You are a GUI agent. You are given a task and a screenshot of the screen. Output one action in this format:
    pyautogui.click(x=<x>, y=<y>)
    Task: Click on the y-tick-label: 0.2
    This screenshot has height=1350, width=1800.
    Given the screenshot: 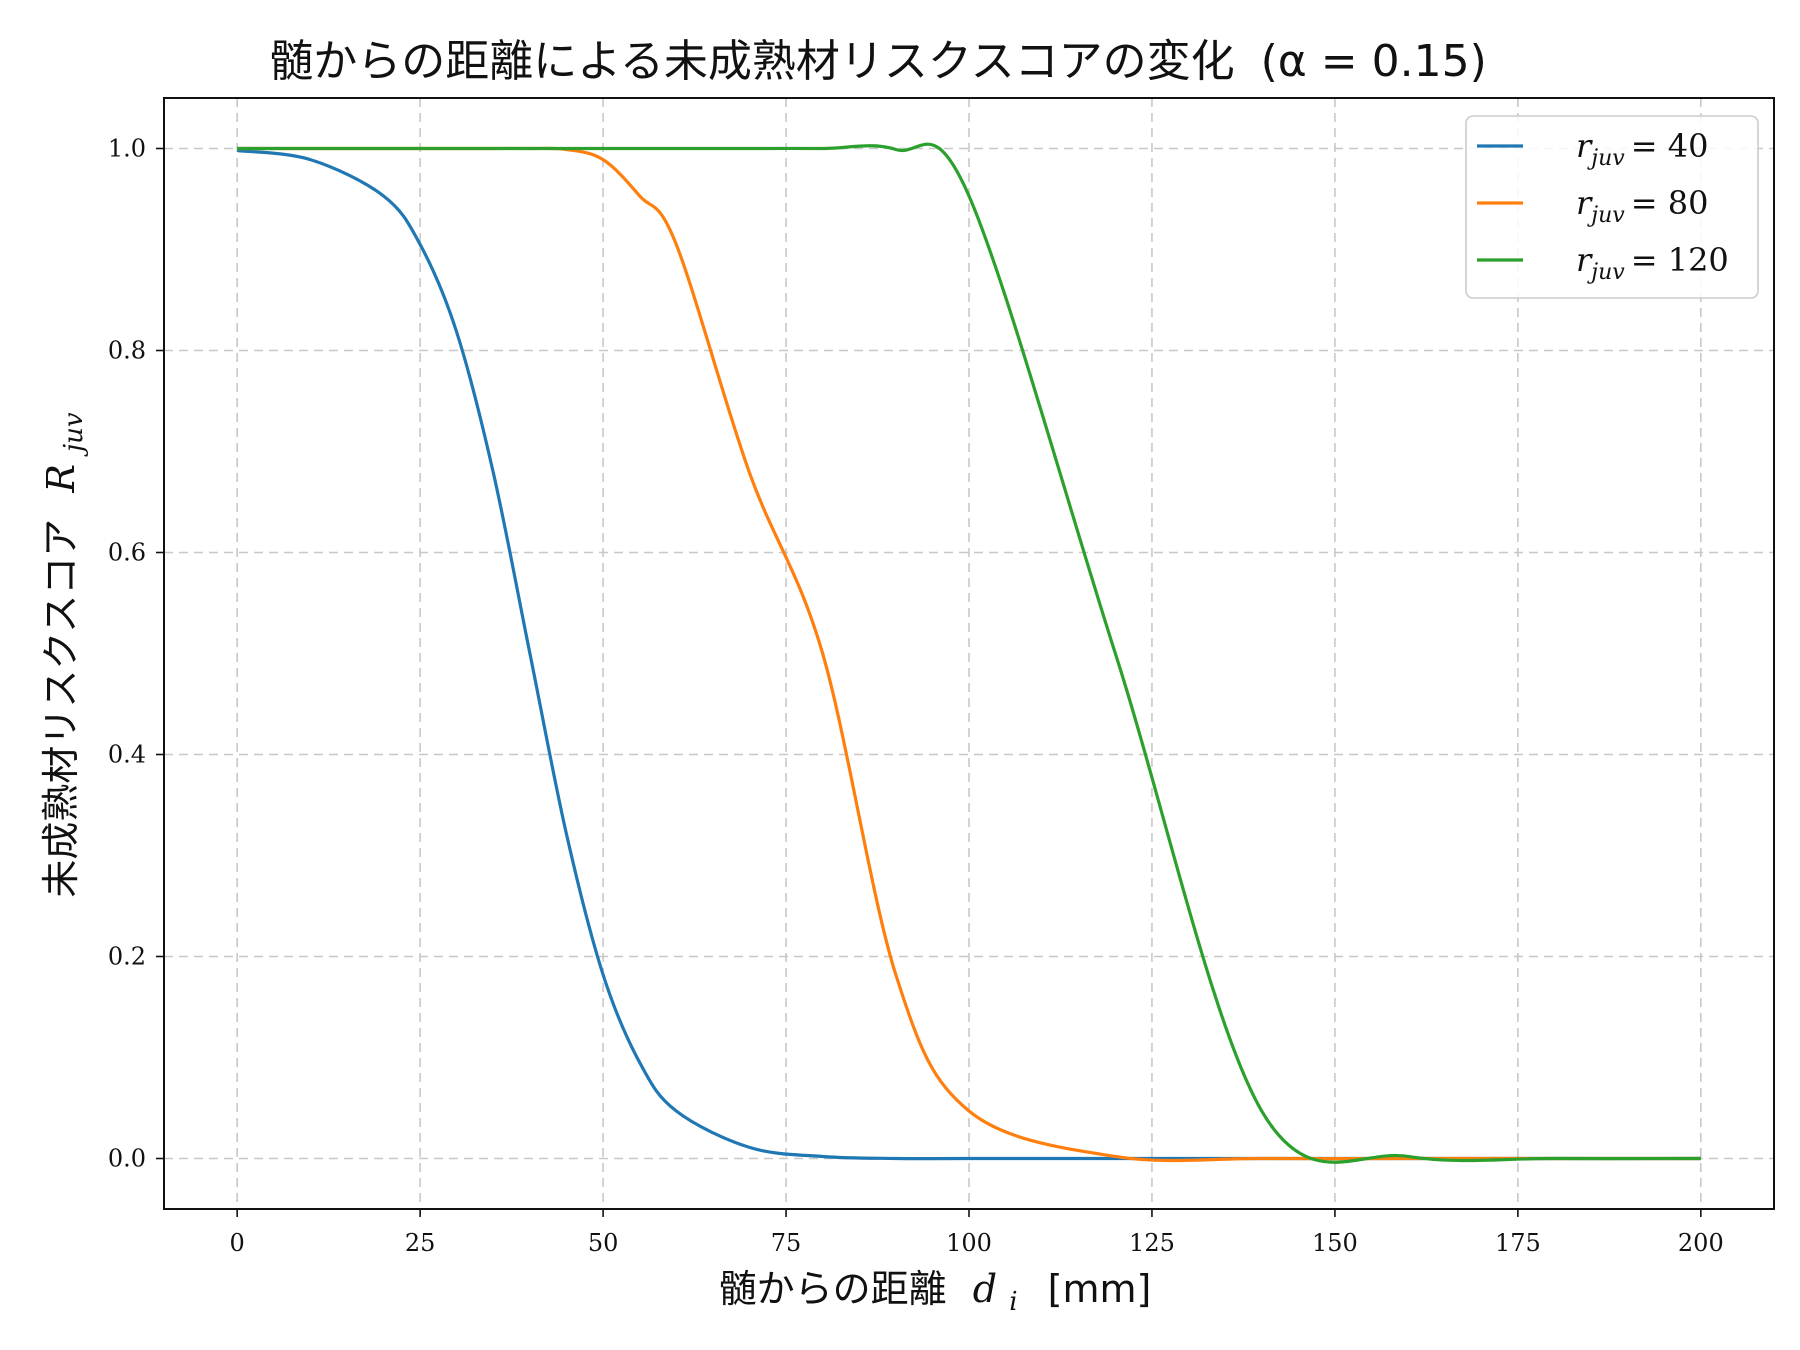 What is the action you would take?
    pyautogui.click(x=127, y=957)
    